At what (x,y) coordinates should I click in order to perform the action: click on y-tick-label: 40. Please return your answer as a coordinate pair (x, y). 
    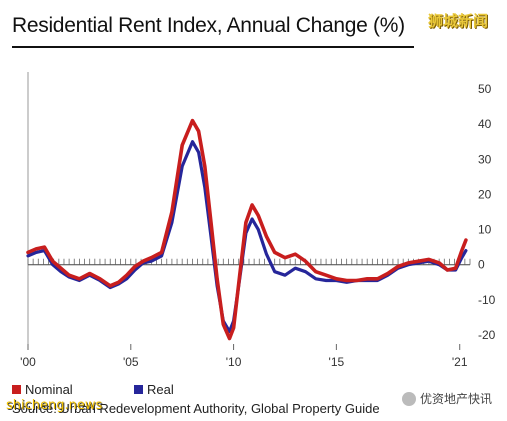
    Looking at the image, I should click on (485, 124).